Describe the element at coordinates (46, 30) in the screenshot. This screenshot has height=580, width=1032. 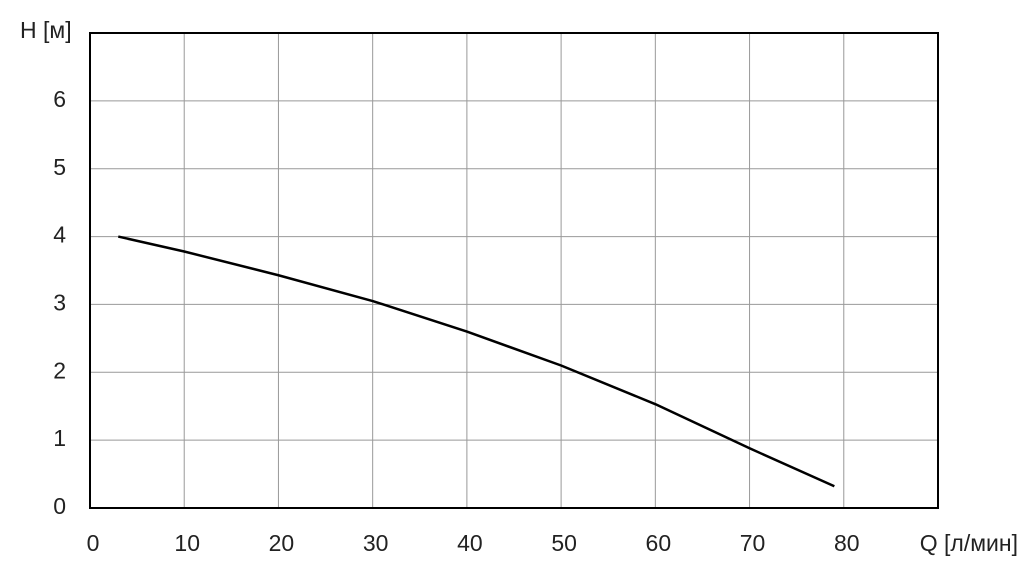
I see `y-axis-label: H [м]` at that location.